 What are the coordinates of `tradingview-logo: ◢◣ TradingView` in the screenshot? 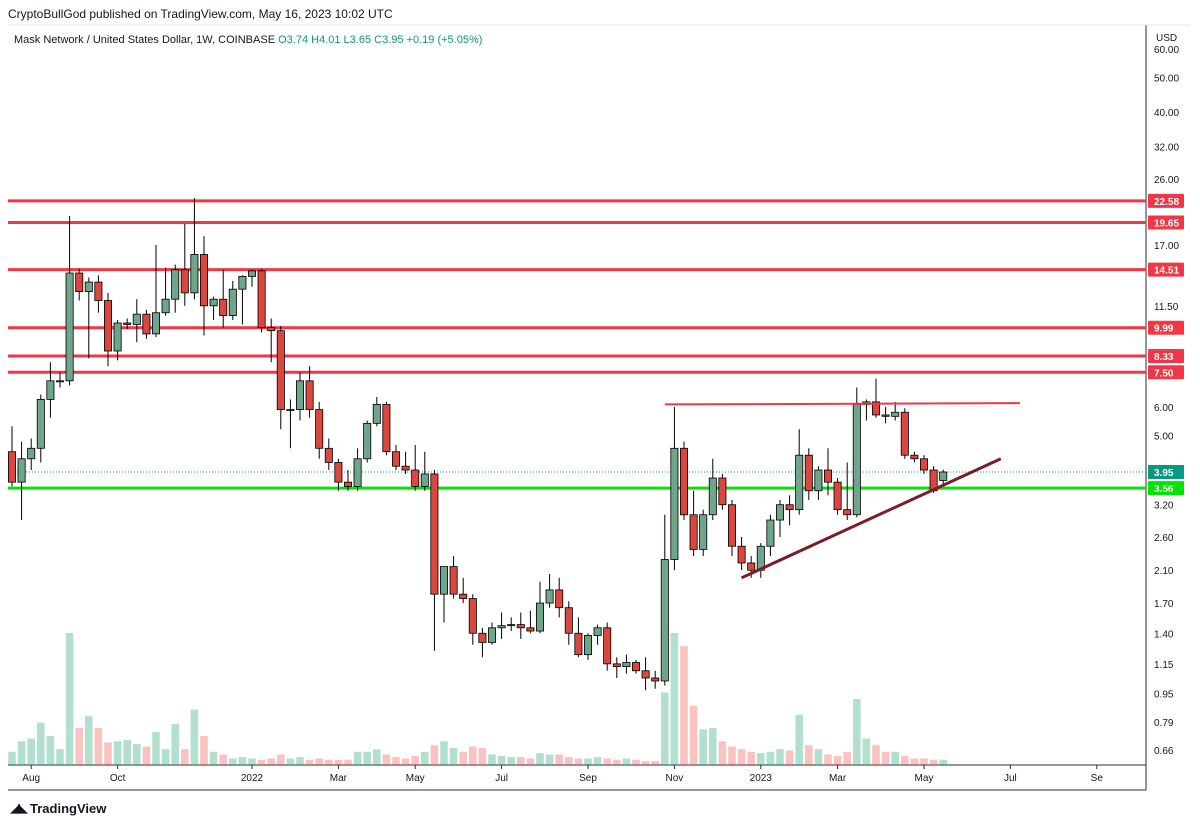 It's located at (58, 808).